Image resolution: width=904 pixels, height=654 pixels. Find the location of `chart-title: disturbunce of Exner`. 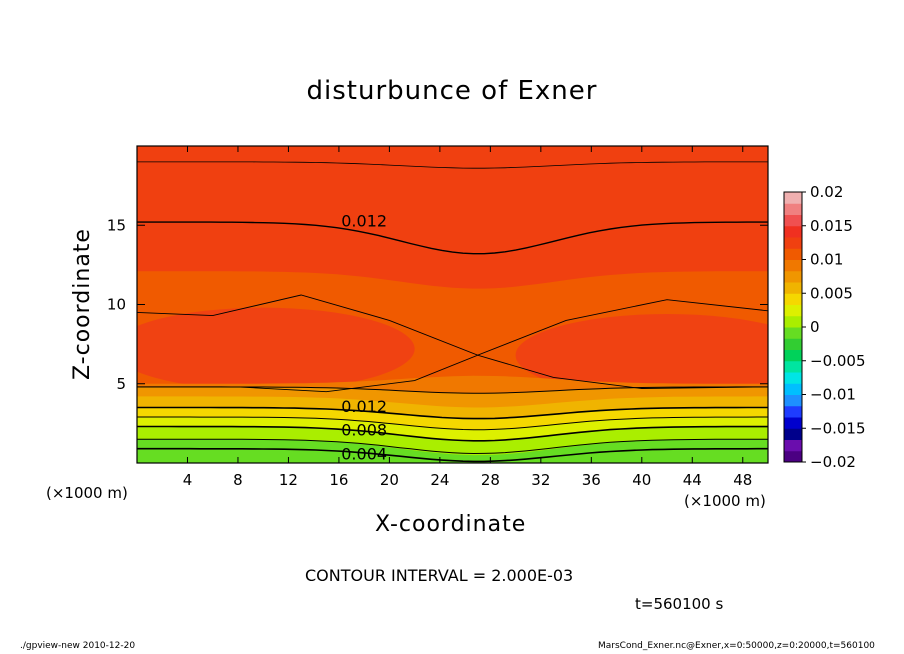

chart-title: disturbunce of Exner is located at coordinates (452, 91).